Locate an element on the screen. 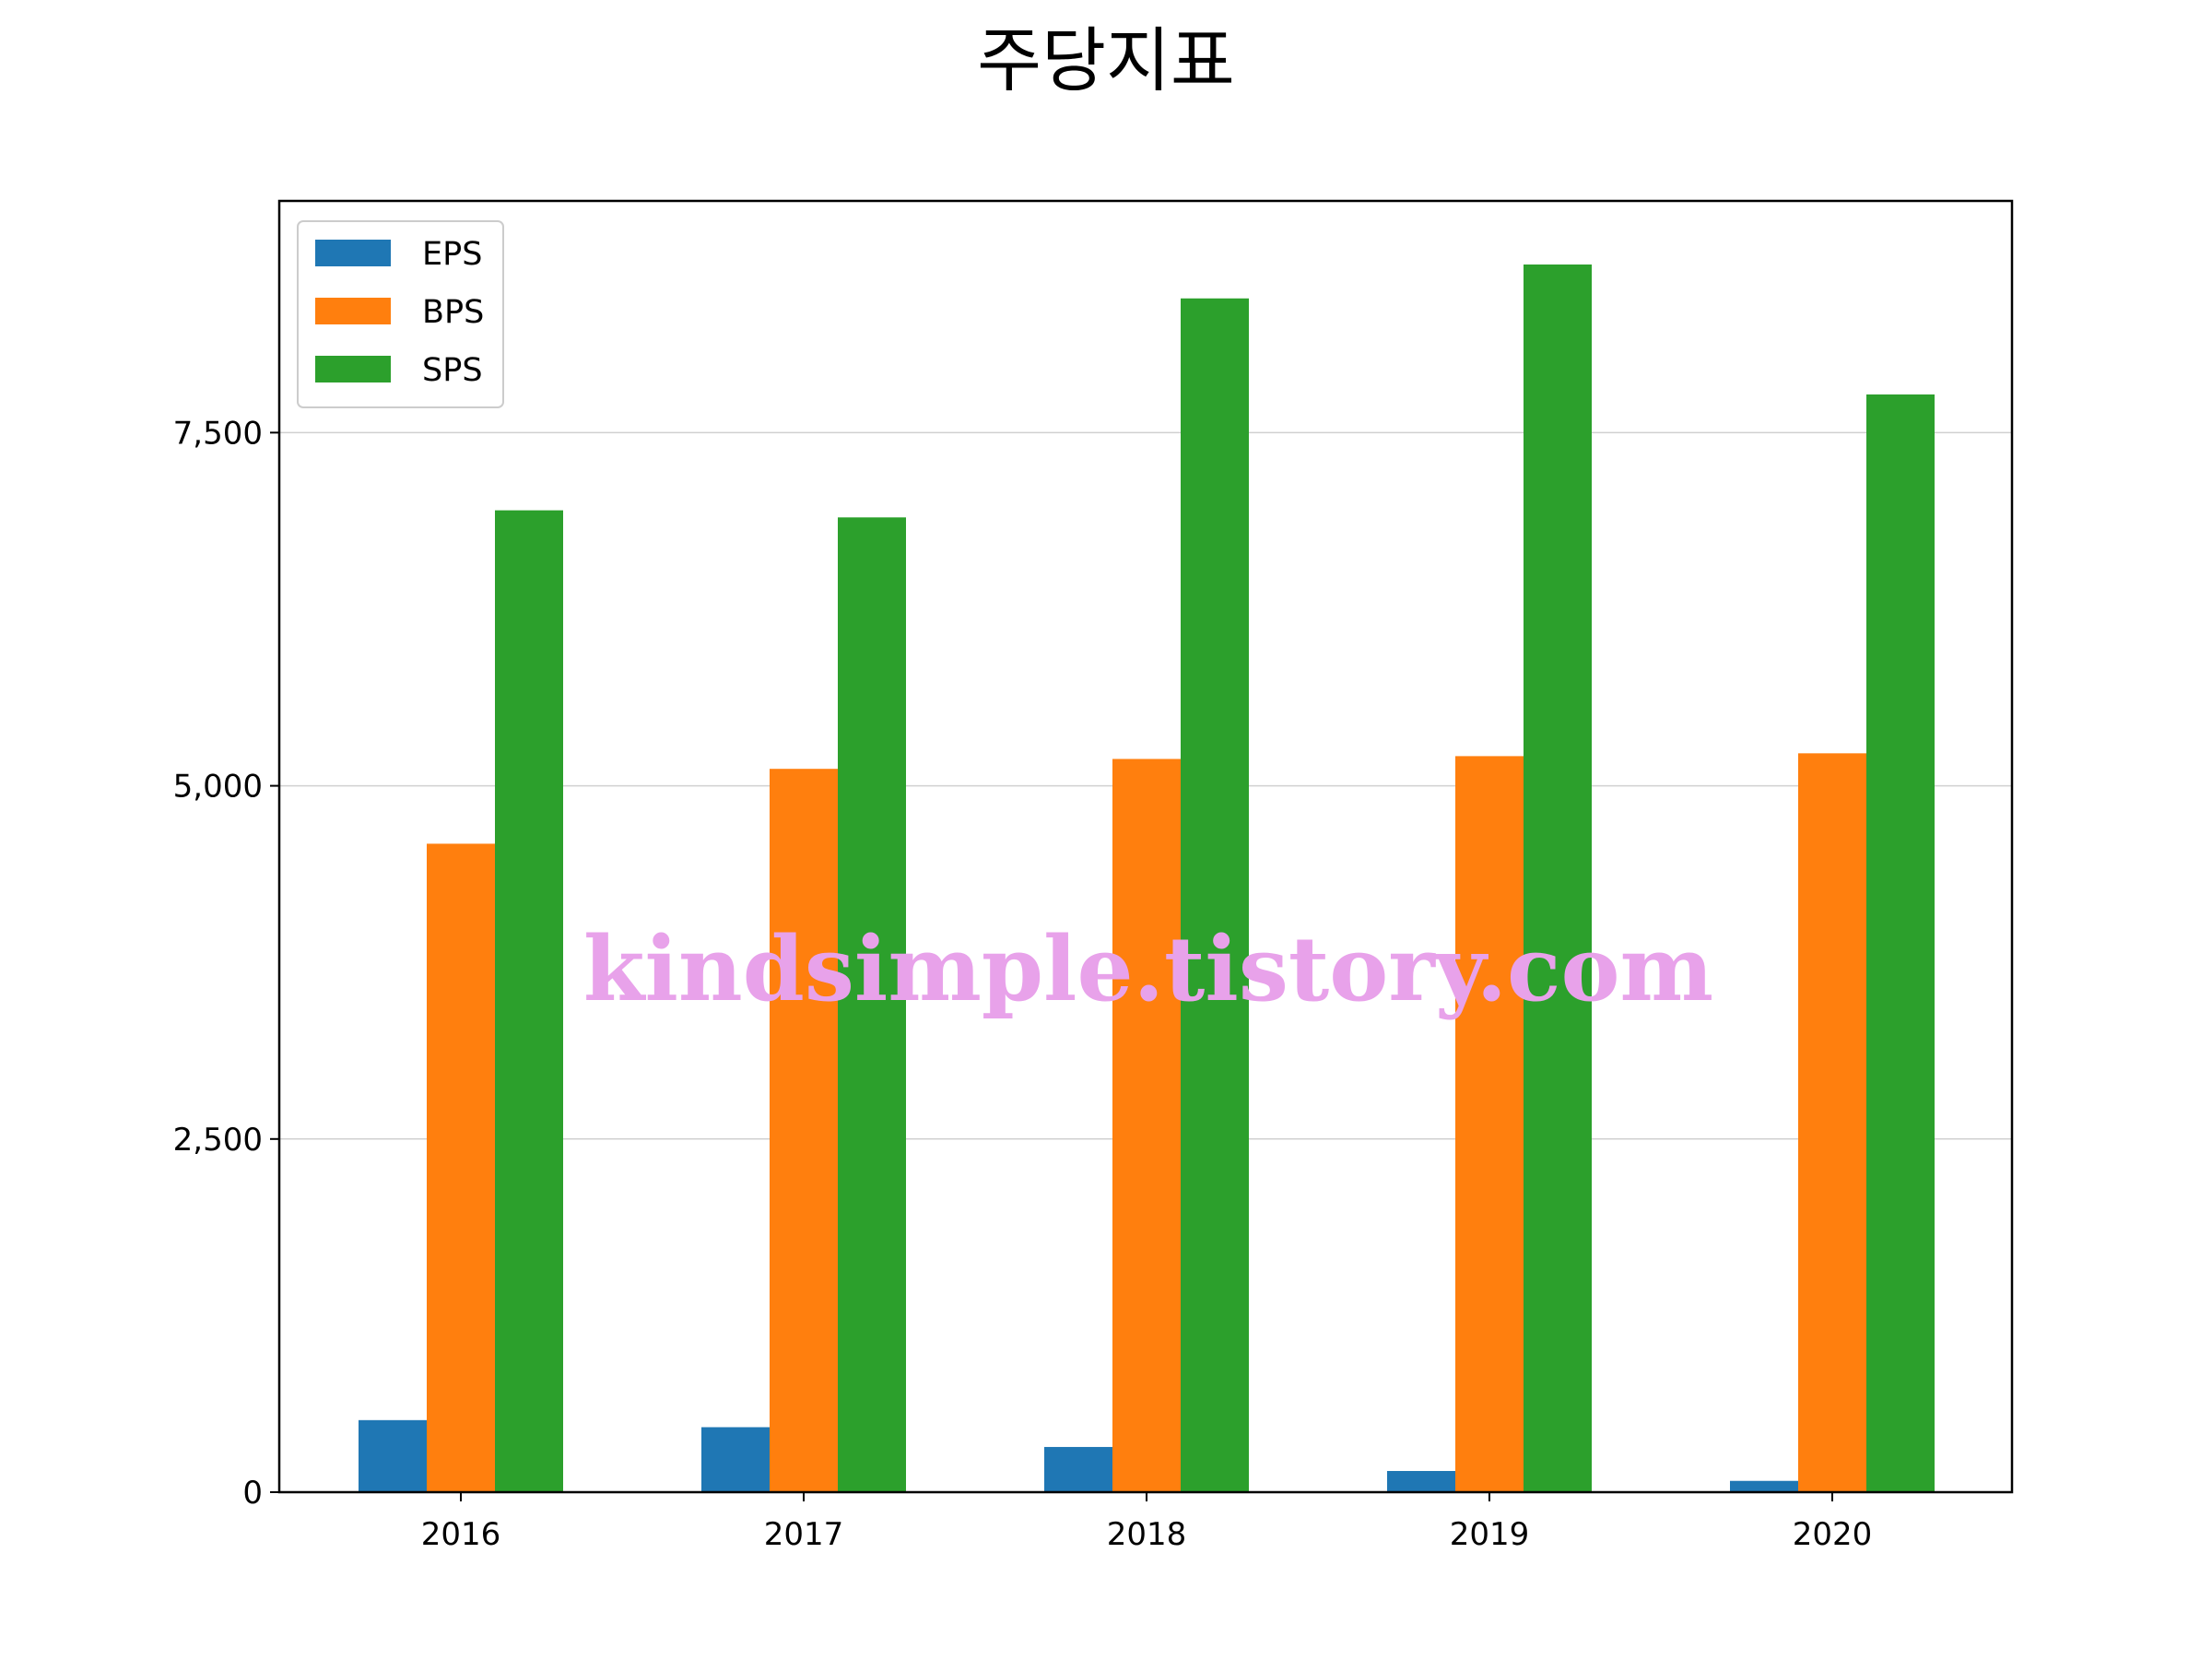 The image size is (2212, 1659). bar-sps-2018 is located at coordinates (1215, 895).